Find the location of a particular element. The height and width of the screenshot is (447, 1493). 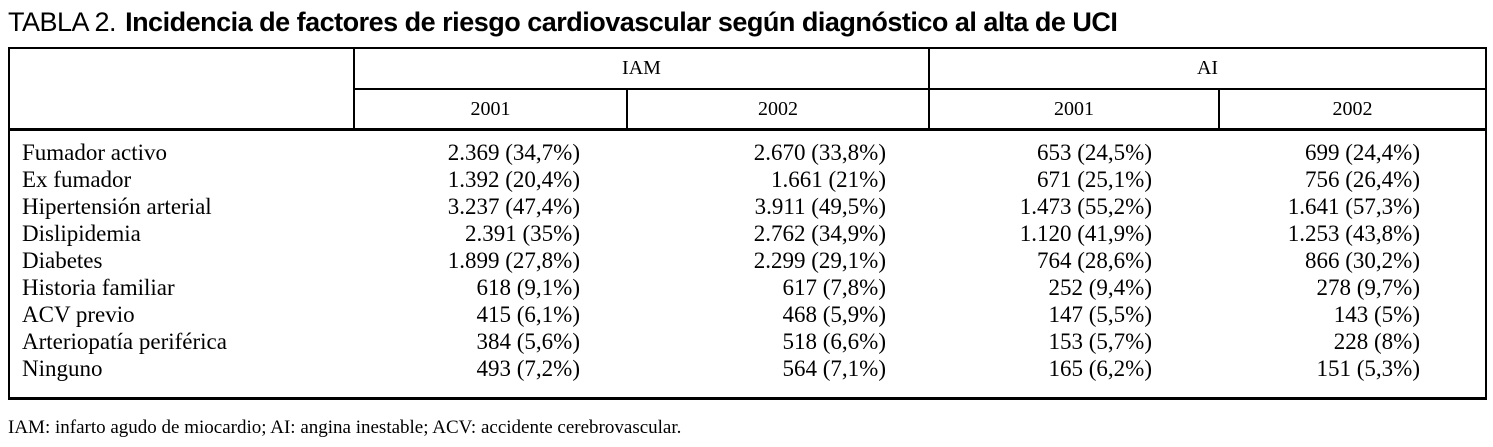

value-cell: 468 (5,9%) is located at coordinates (834, 314).